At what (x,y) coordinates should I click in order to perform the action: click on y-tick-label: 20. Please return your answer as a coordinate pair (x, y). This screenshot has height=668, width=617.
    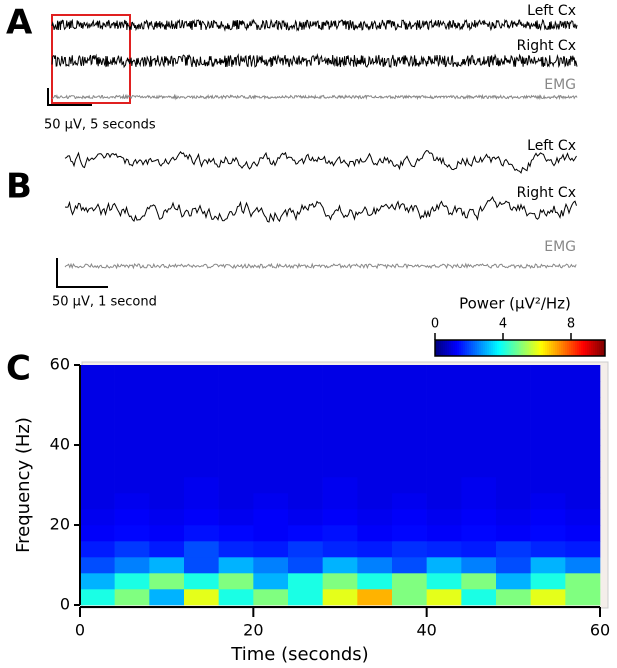
    Looking at the image, I should click on (60, 524).